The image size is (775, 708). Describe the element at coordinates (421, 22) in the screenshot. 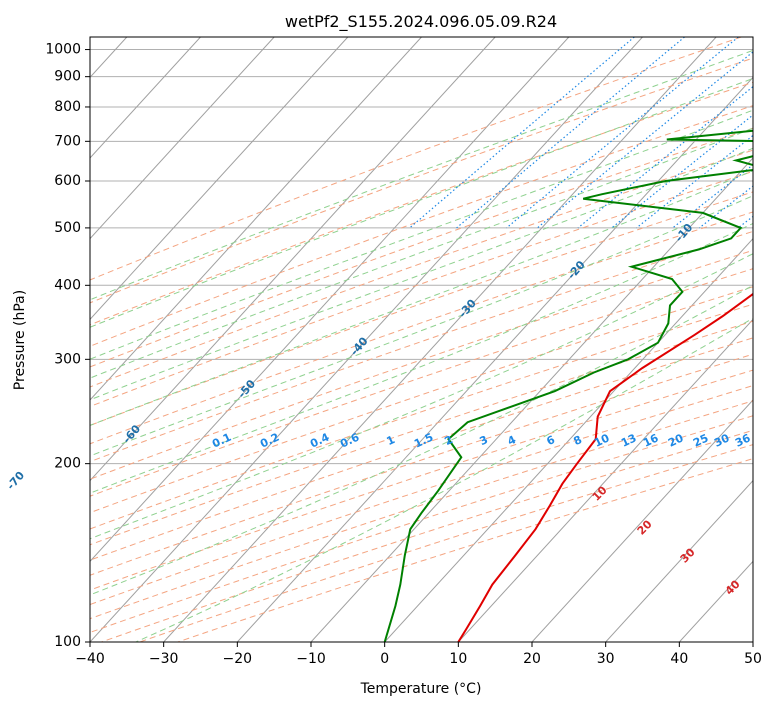

I see `chart-title: wetPf2_S155.2024.096.05.09.R24` at that location.